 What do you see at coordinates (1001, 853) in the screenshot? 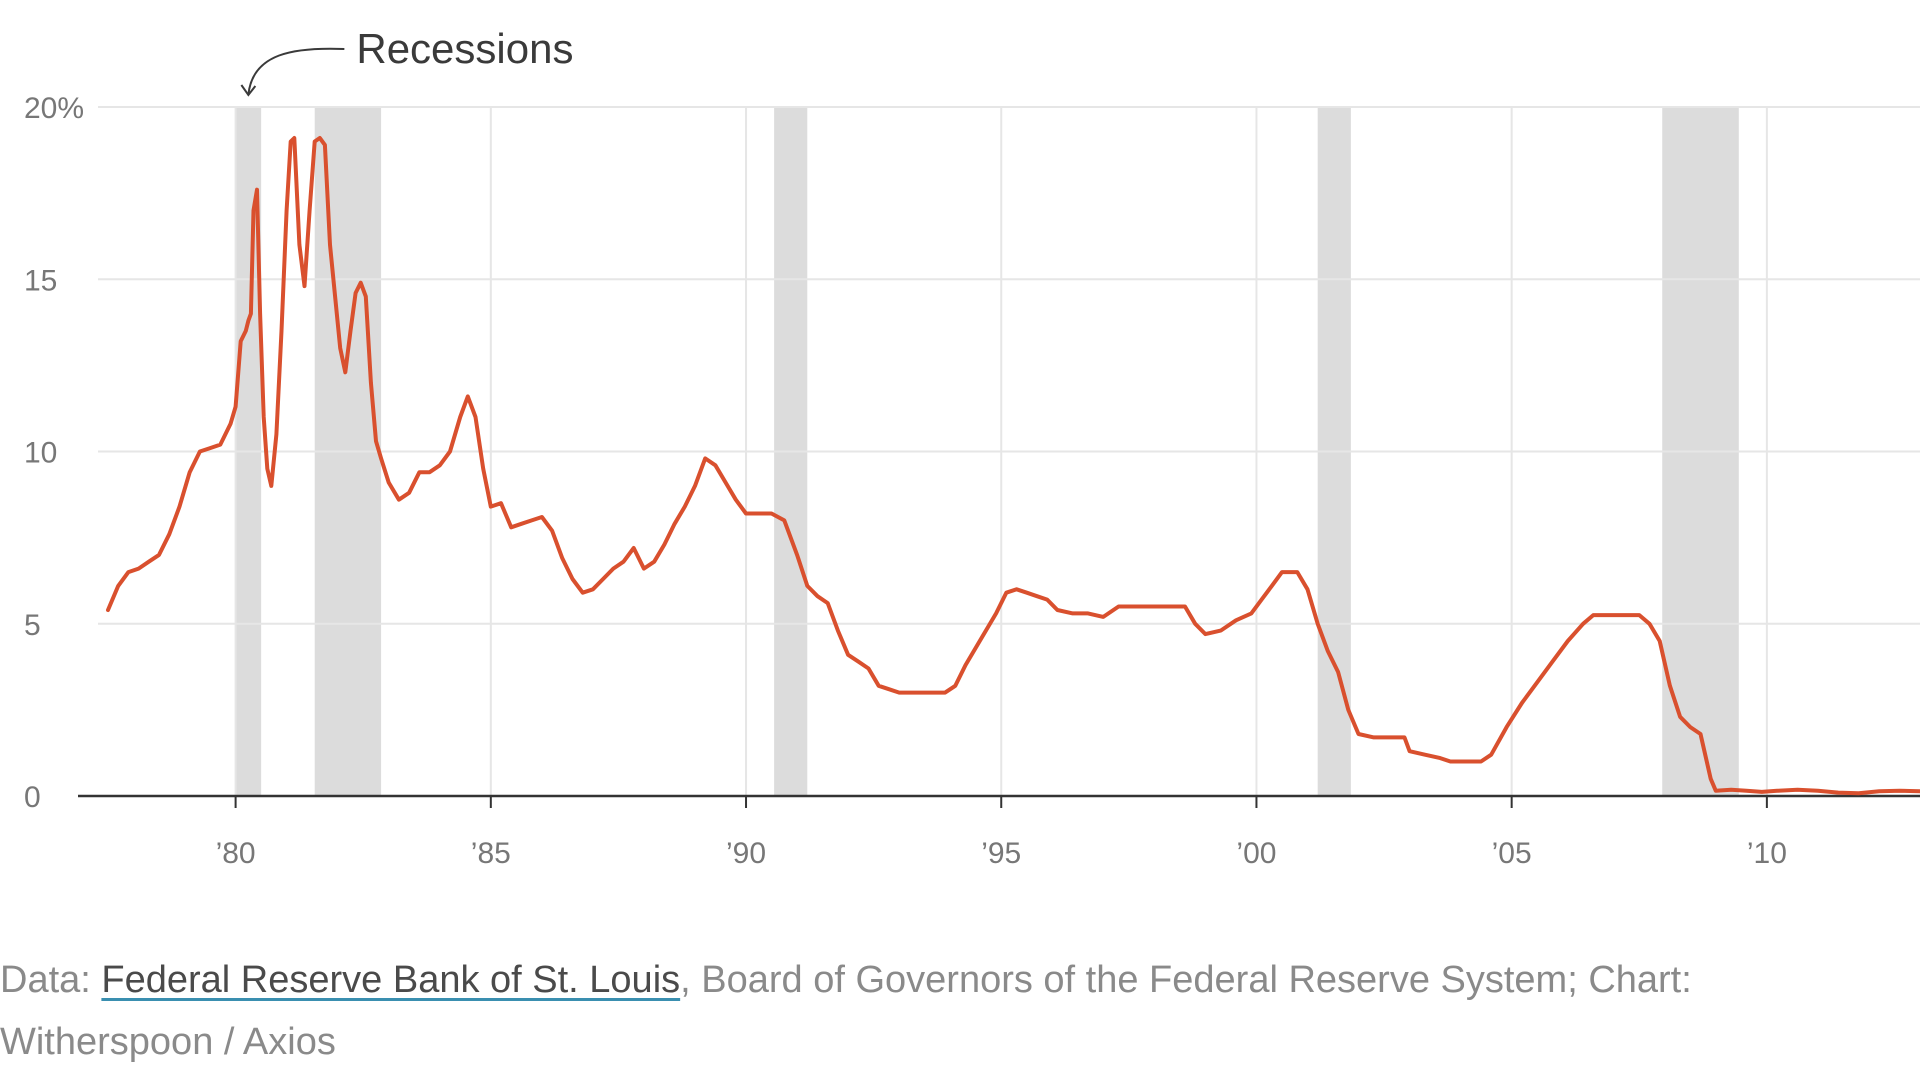
I see `x-tick-label-3: ’95` at bounding box center [1001, 853].